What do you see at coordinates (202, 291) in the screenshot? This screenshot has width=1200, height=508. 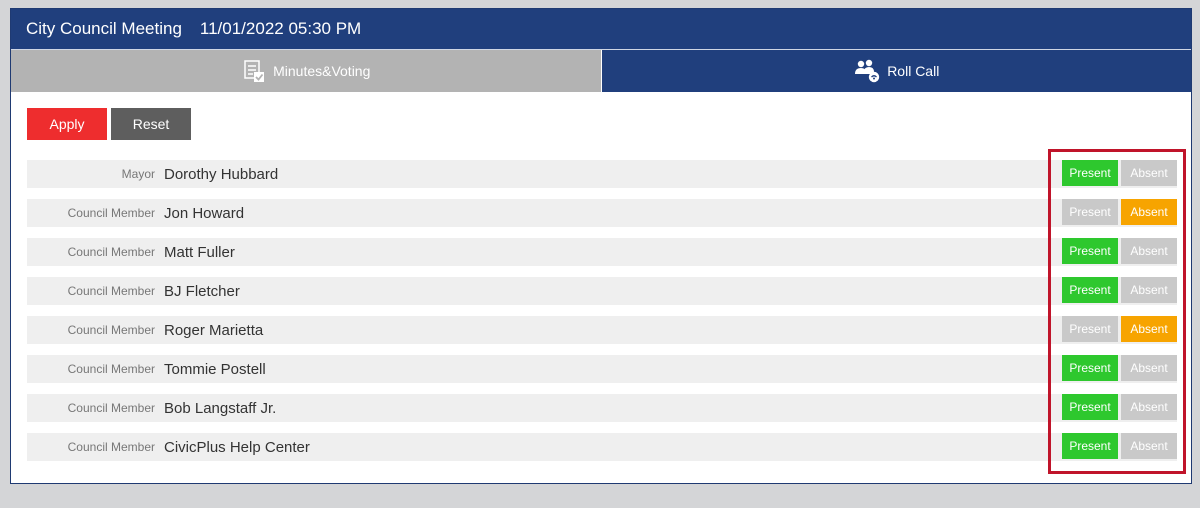 I see `member-name: BJ Fletcher` at bounding box center [202, 291].